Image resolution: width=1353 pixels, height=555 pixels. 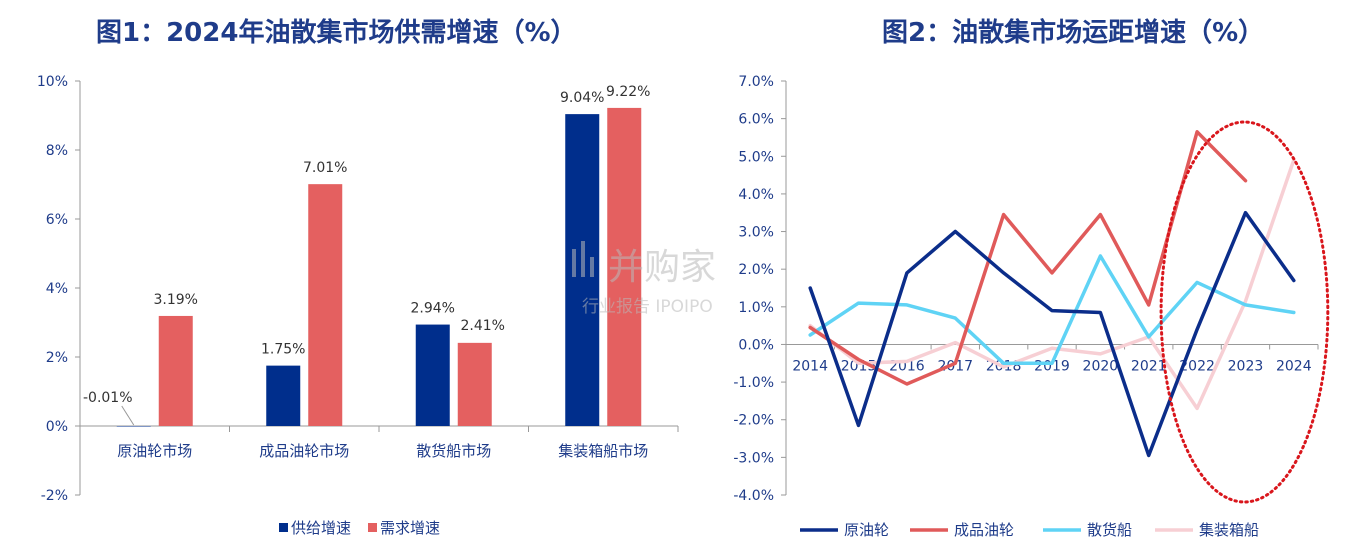 I want to click on y-tick-label: -2.0%, so click(x=753, y=421).